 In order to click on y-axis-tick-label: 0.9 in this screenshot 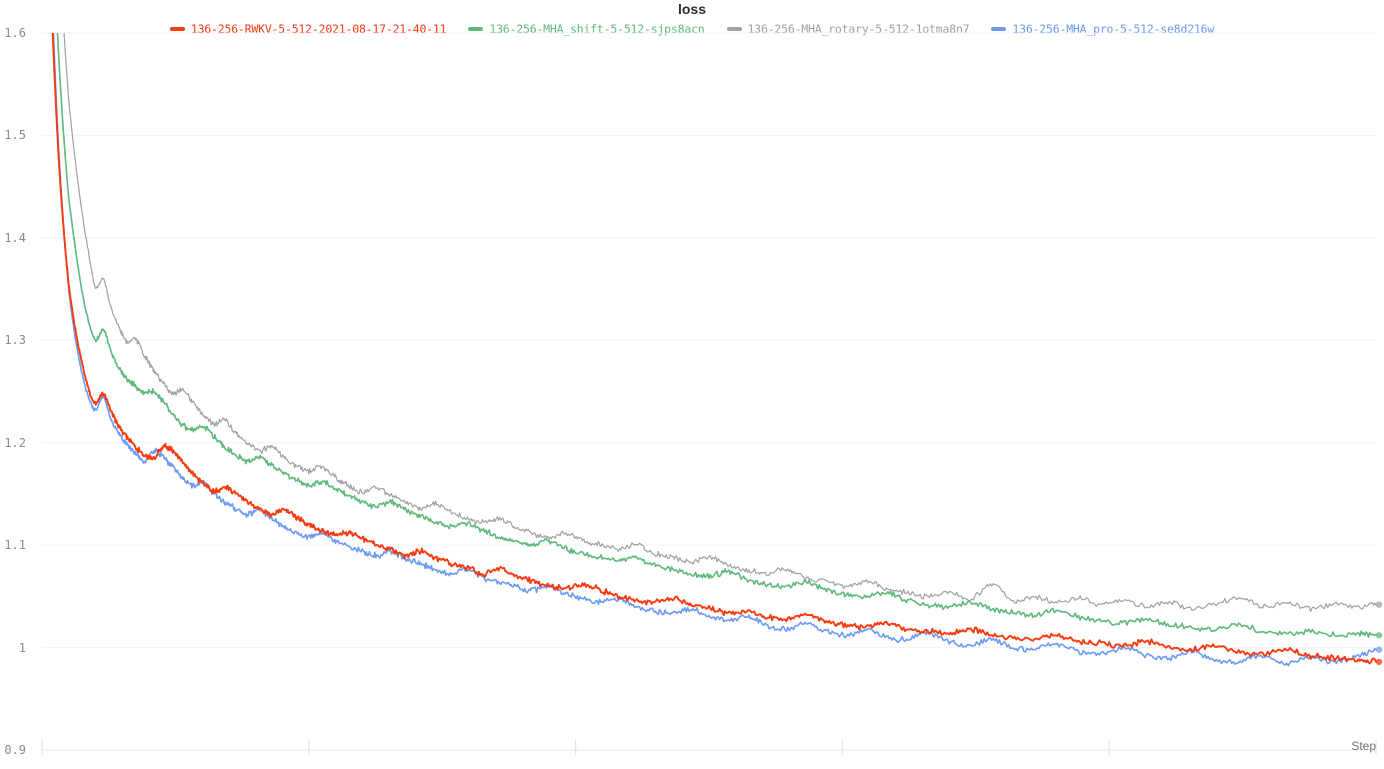, I will do `click(15, 750)`.